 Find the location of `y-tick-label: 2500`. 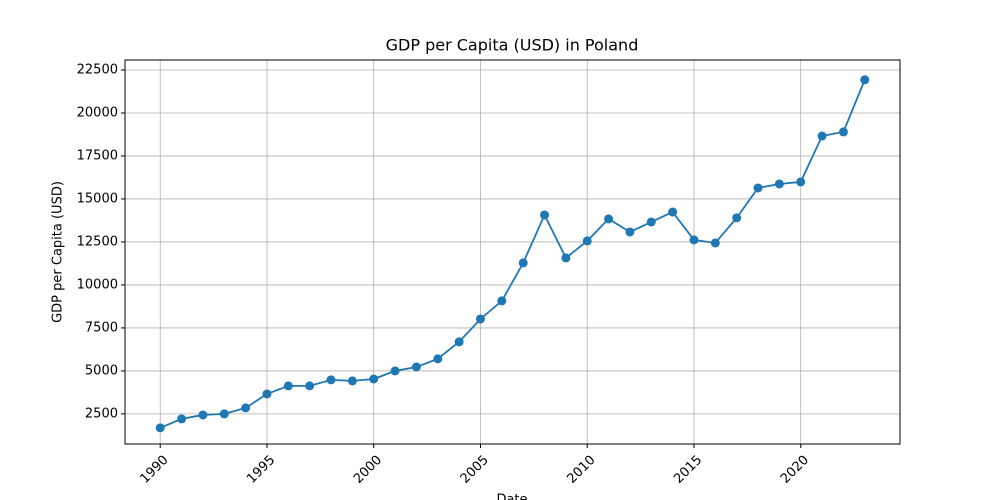

y-tick-label: 2500 is located at coordinates (101, 413).